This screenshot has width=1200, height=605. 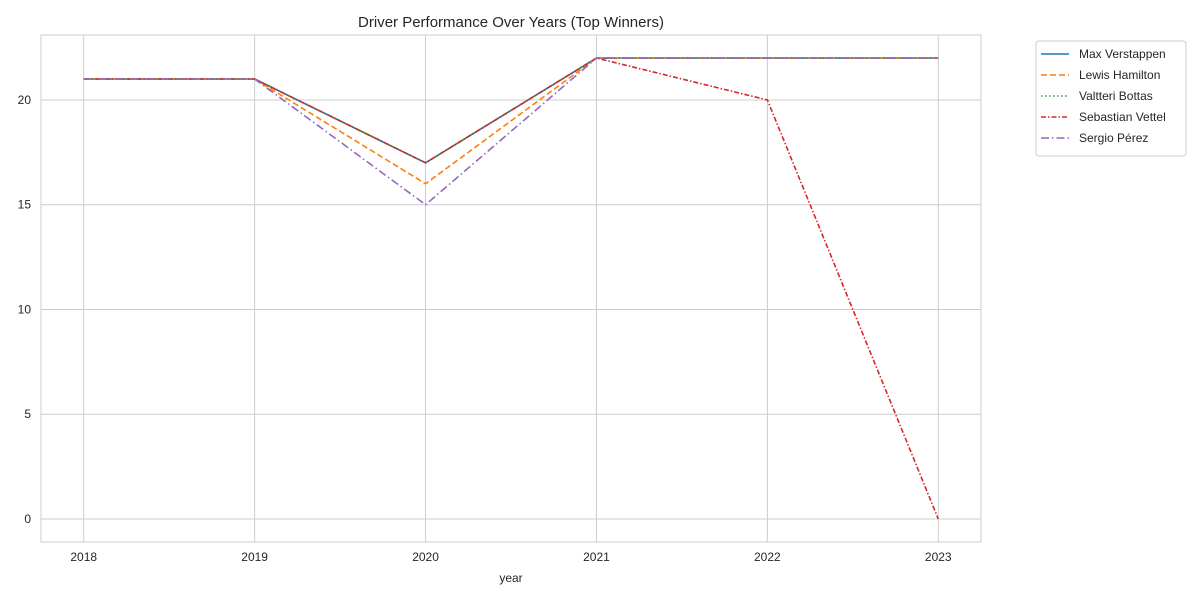 I want to click on x-tick-label: 2022, so click(x=767, y=557).